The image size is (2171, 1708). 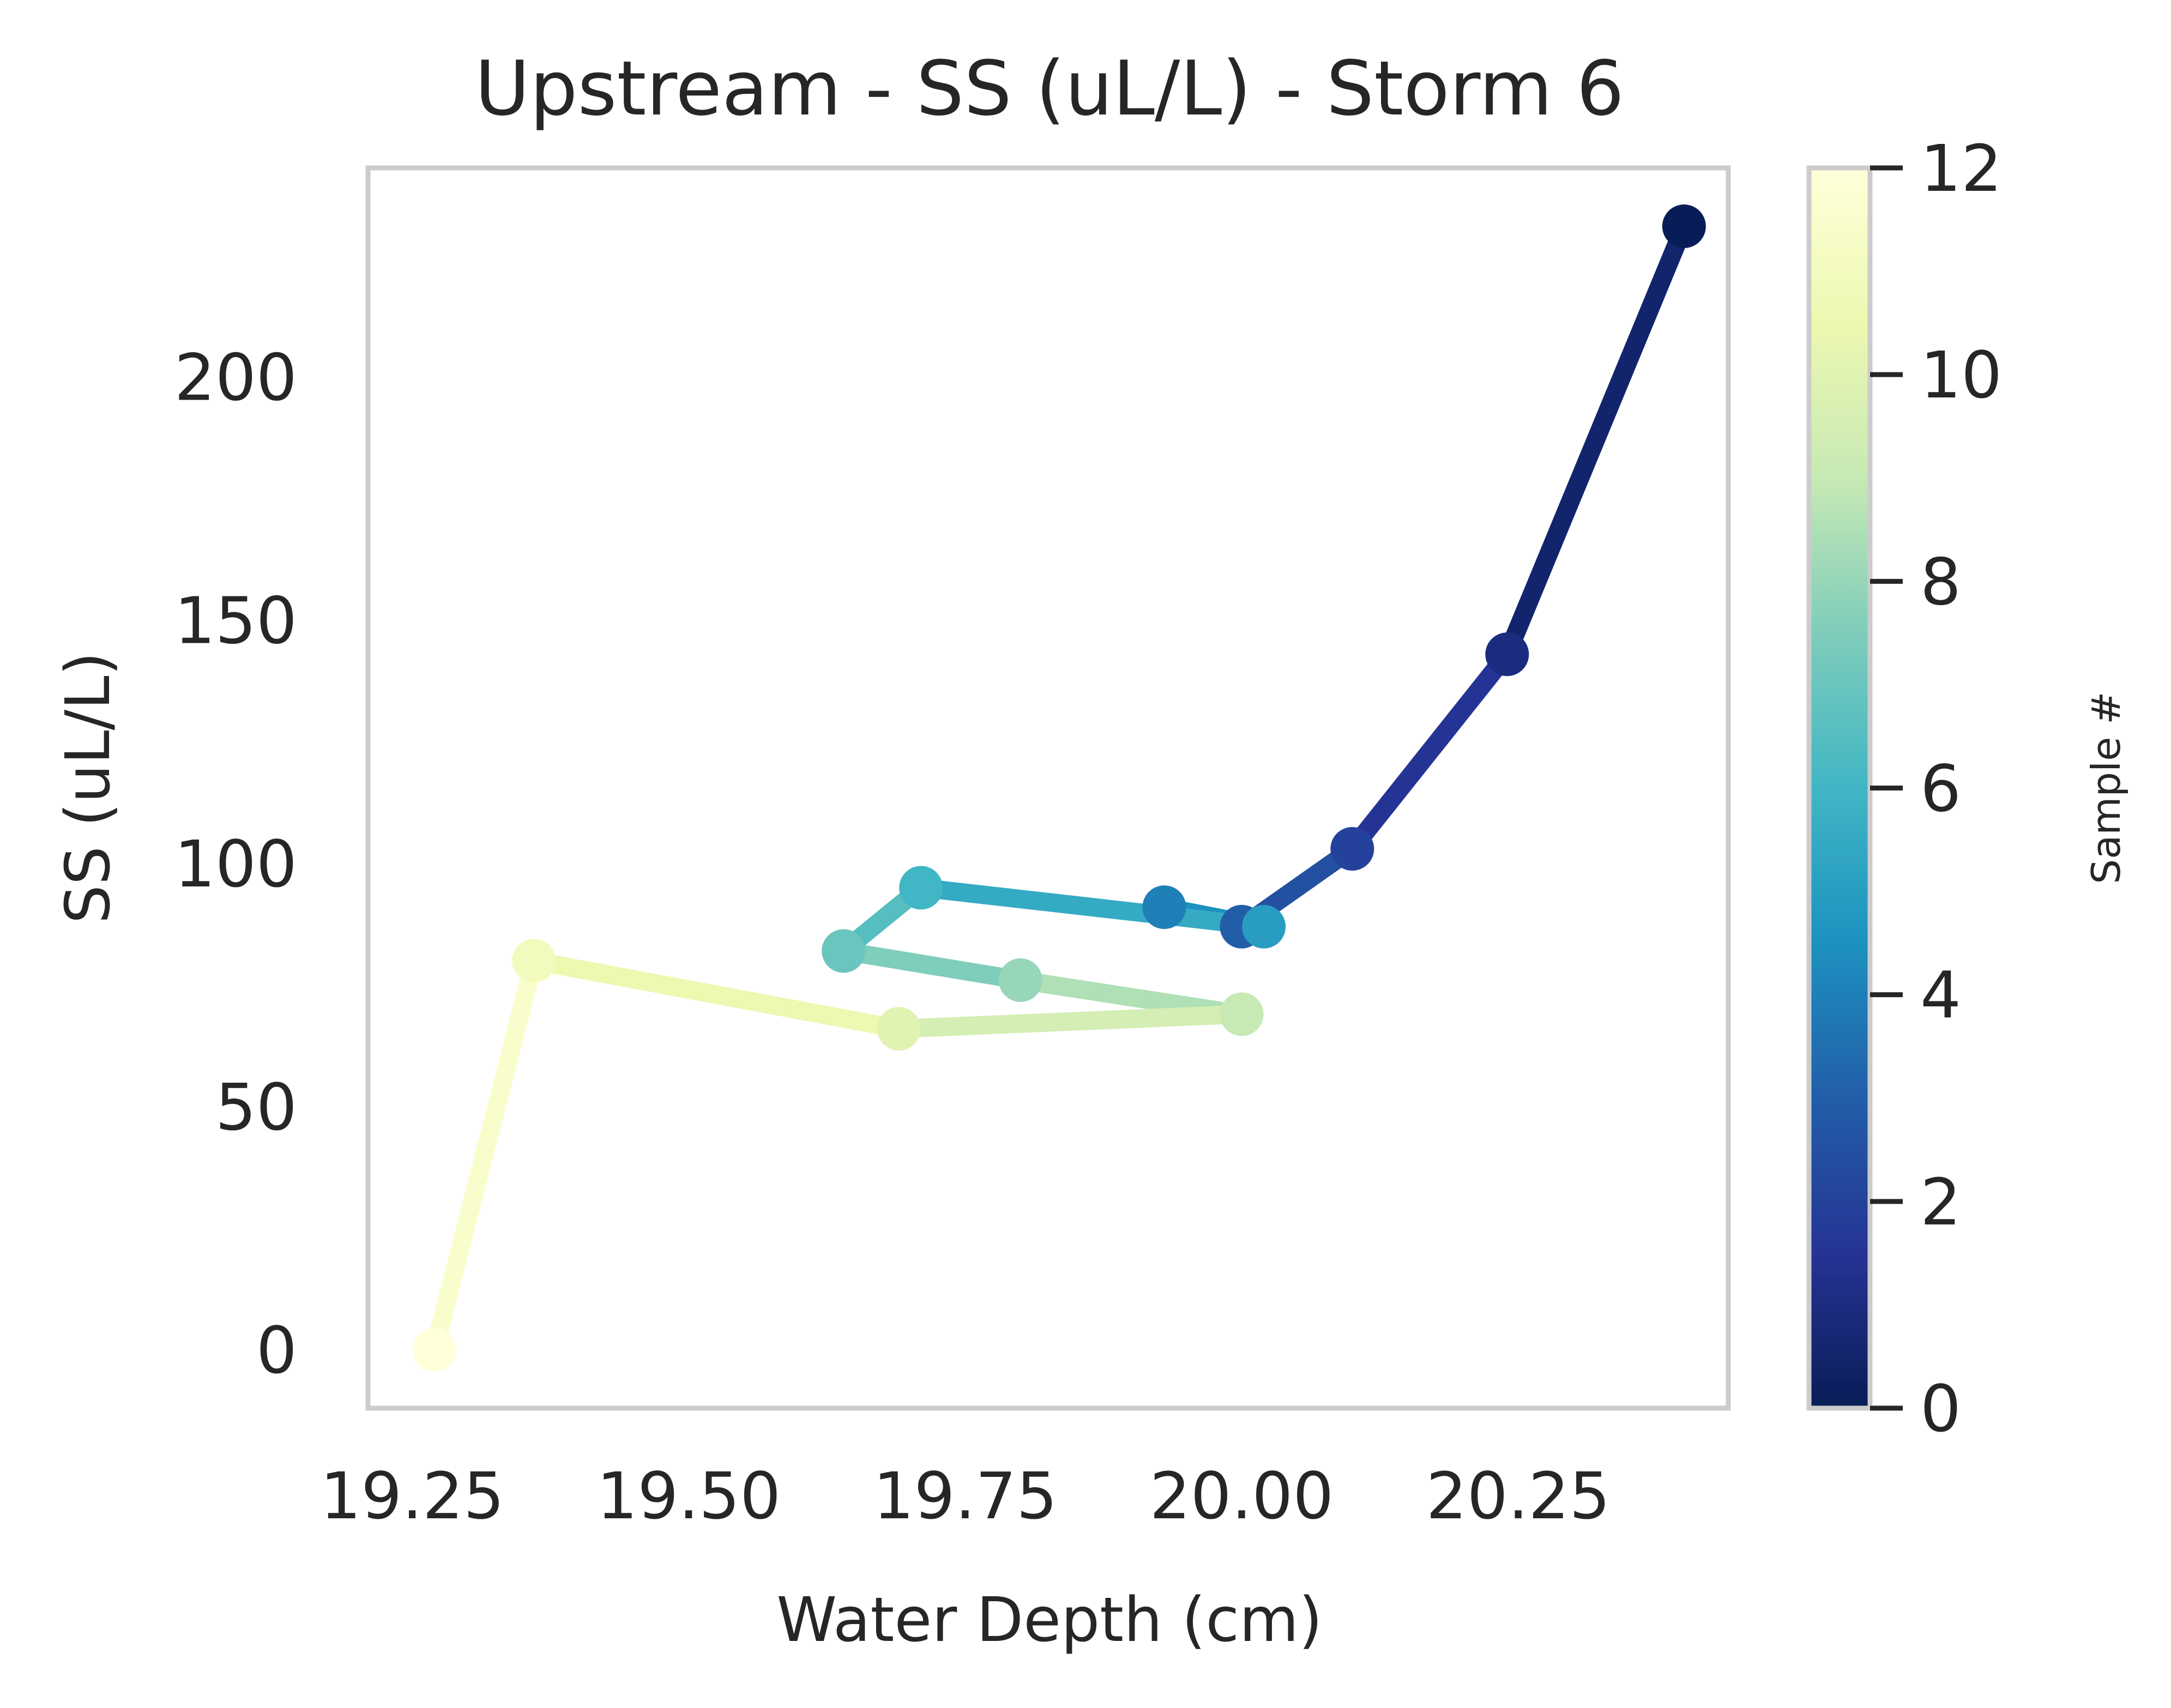 I want to click on y-tick-label: 100, so click(x=235, y=864).